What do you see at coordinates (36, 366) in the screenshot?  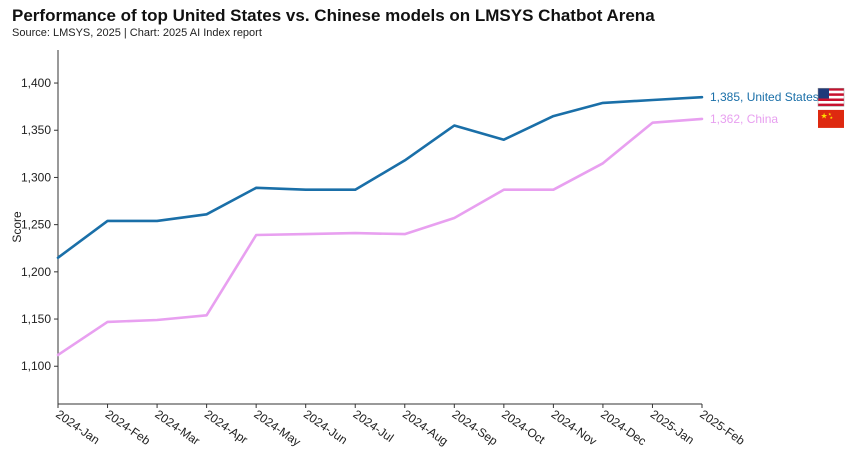 I see `y-tick-label: 1,100` at bounding box center [36, 366].